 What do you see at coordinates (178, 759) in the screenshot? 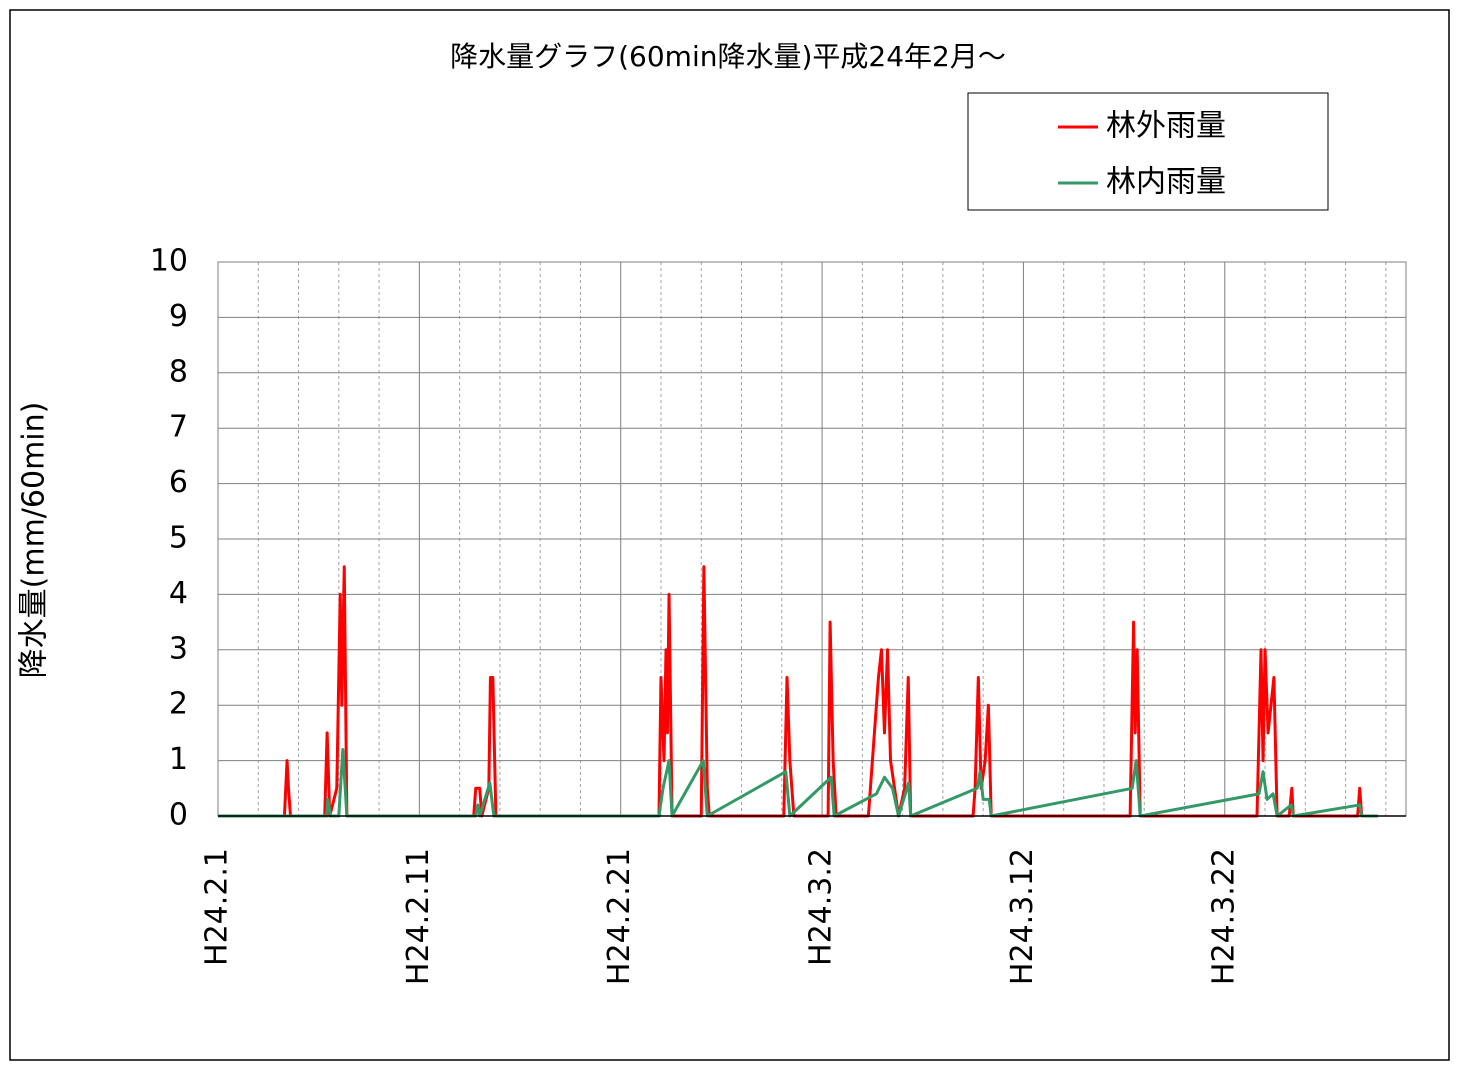
I see `y-tick-label: 1` at bounding box center [178, 759].